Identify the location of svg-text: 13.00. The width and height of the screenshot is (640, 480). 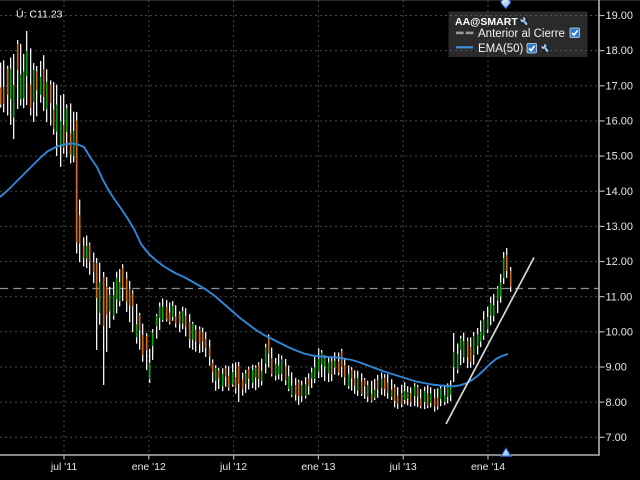
(620, 227).